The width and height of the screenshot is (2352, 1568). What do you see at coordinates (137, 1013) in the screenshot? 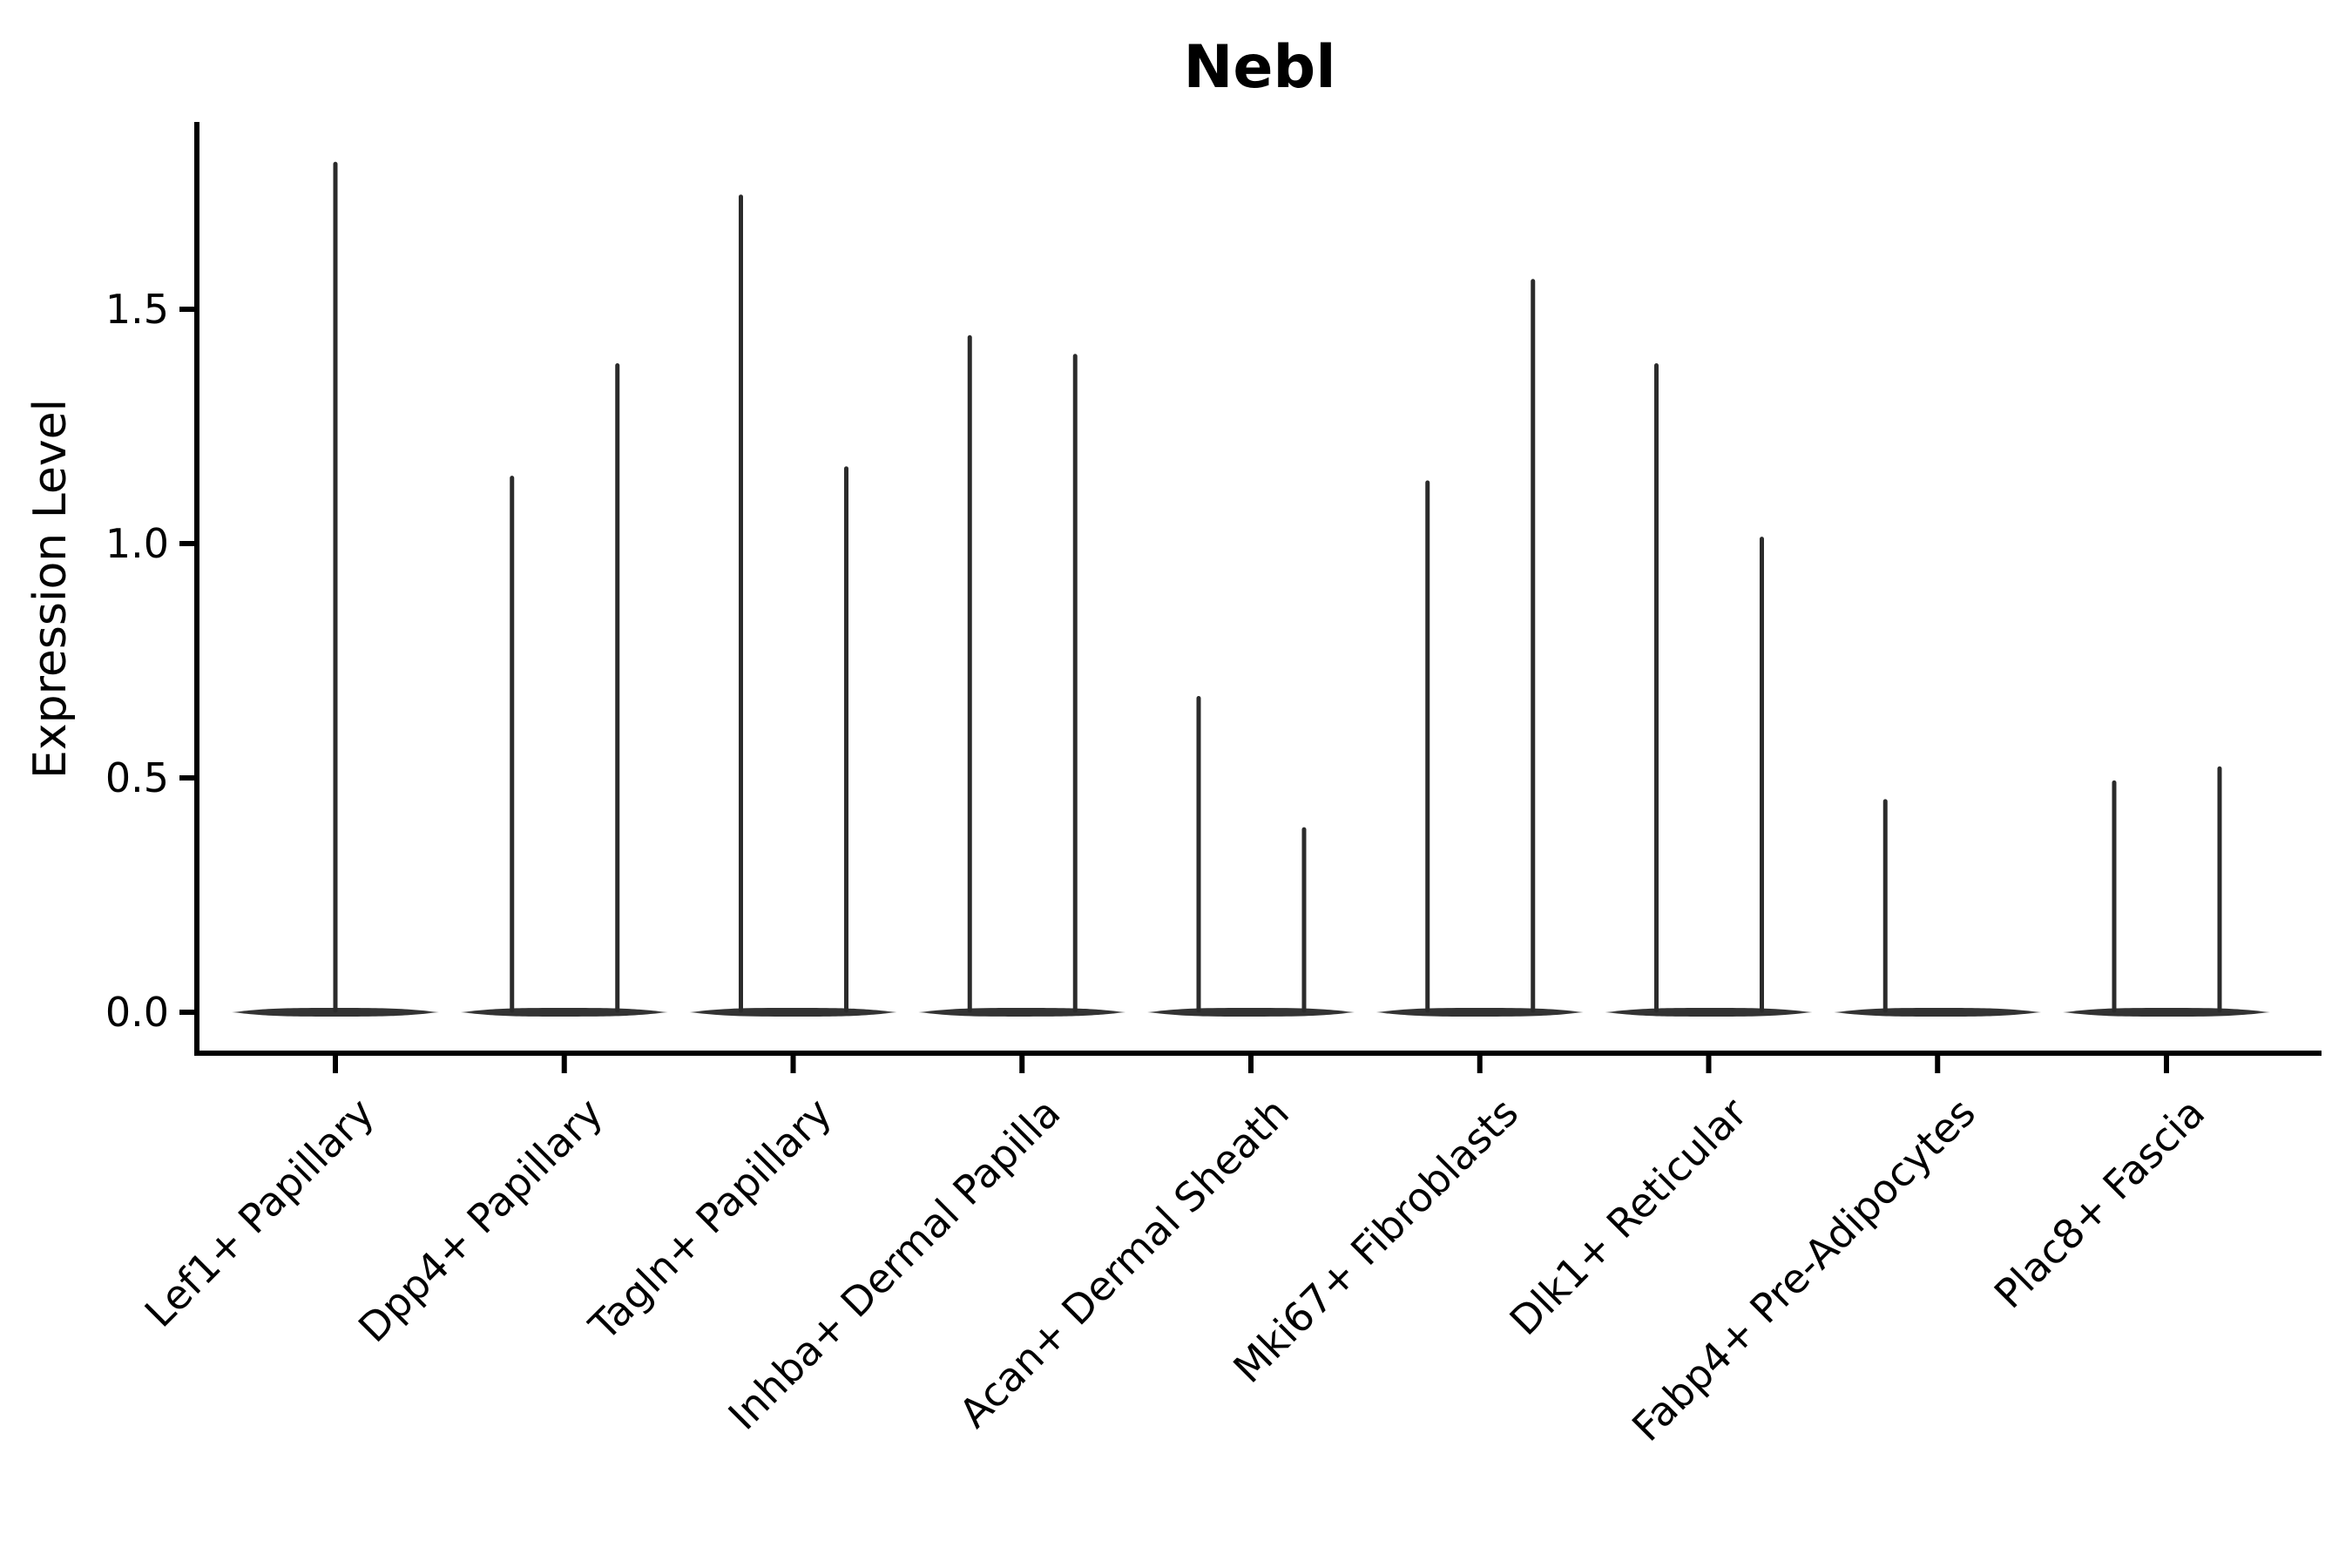
I see `y-tick-label: 0.0` at bounding box center [137, 1013].